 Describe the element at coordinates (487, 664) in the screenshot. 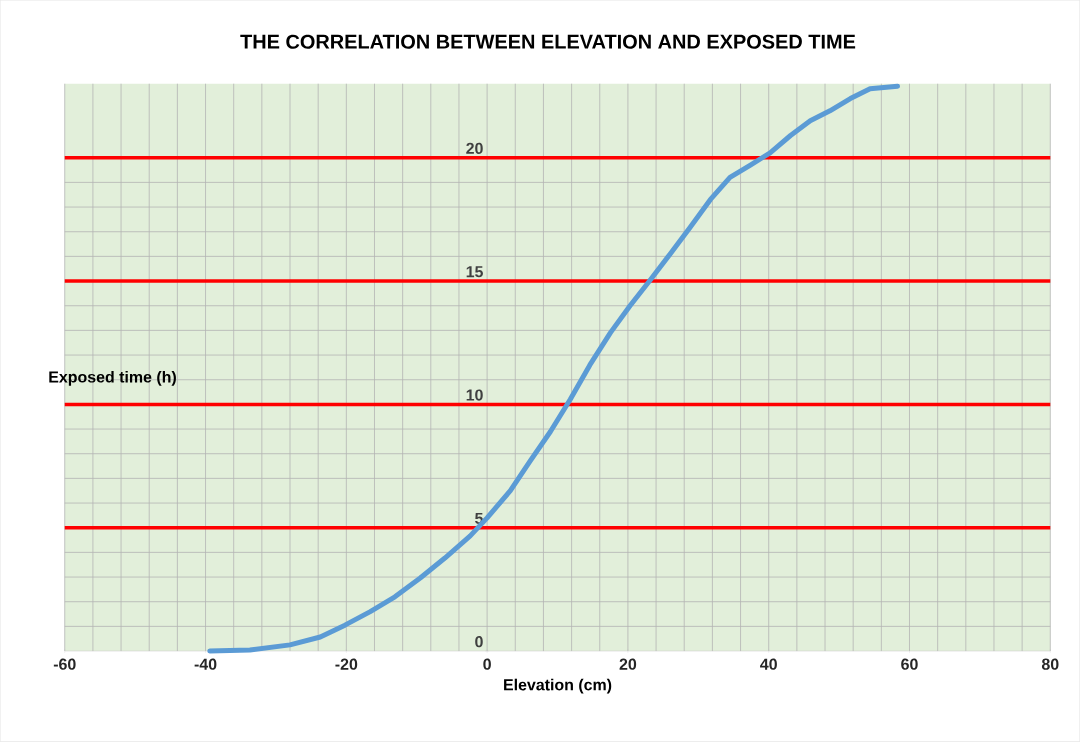

I see `x-tick-label: 0` at that location.